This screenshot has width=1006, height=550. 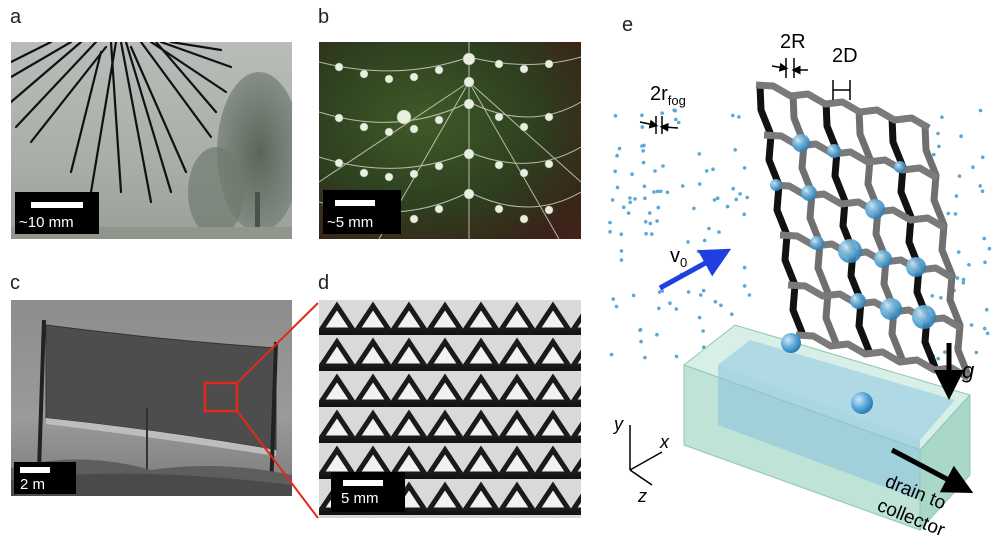 What do you see at coordinates (45, 478) in the screenshot?
I see `scale-bar-c: 2 m` at bounding box center [45, 478].